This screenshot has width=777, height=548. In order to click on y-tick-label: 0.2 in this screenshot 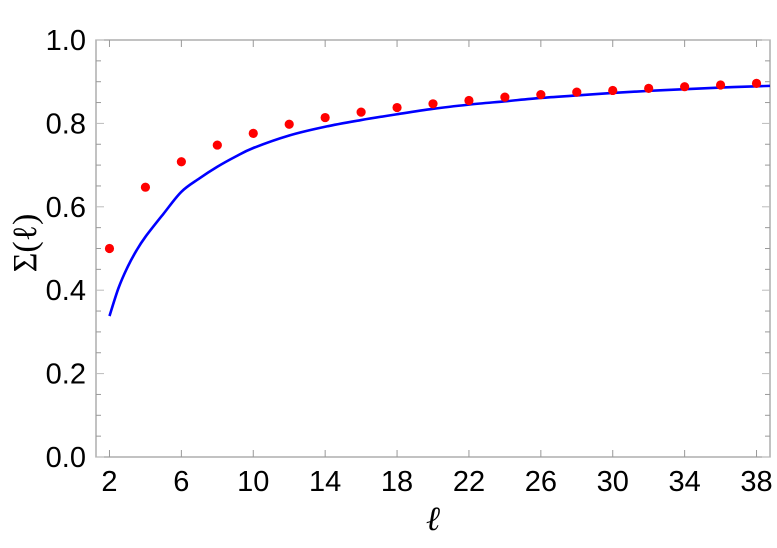, I will do `click(66, 375)`.